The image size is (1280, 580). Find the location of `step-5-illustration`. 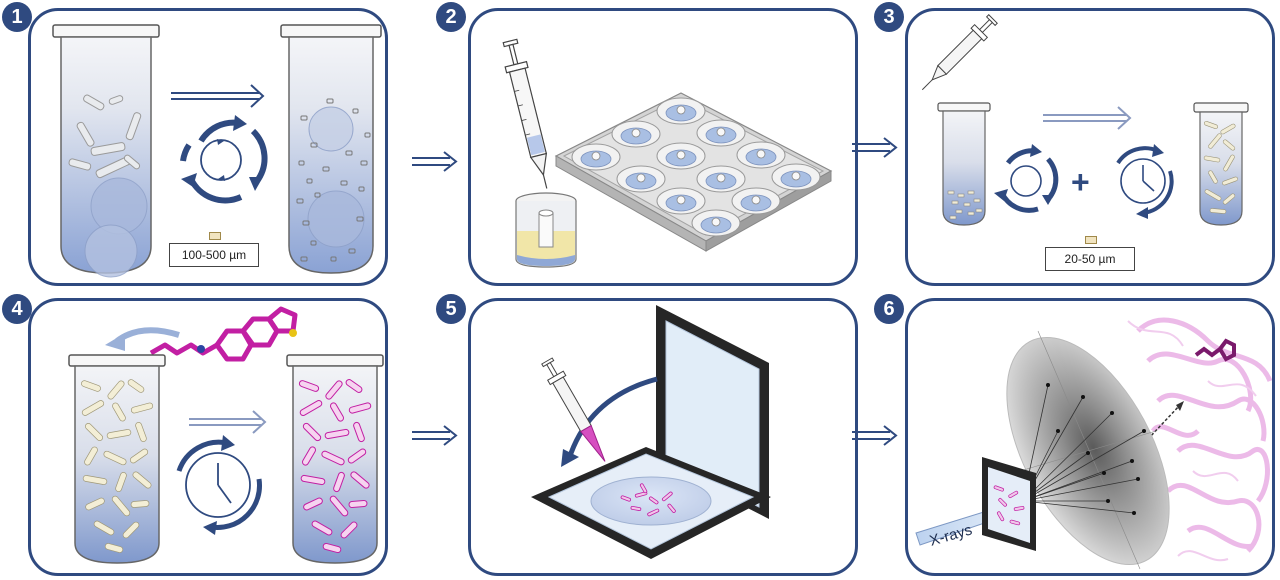

step-5-illustration is located at coordinates (651, 432).